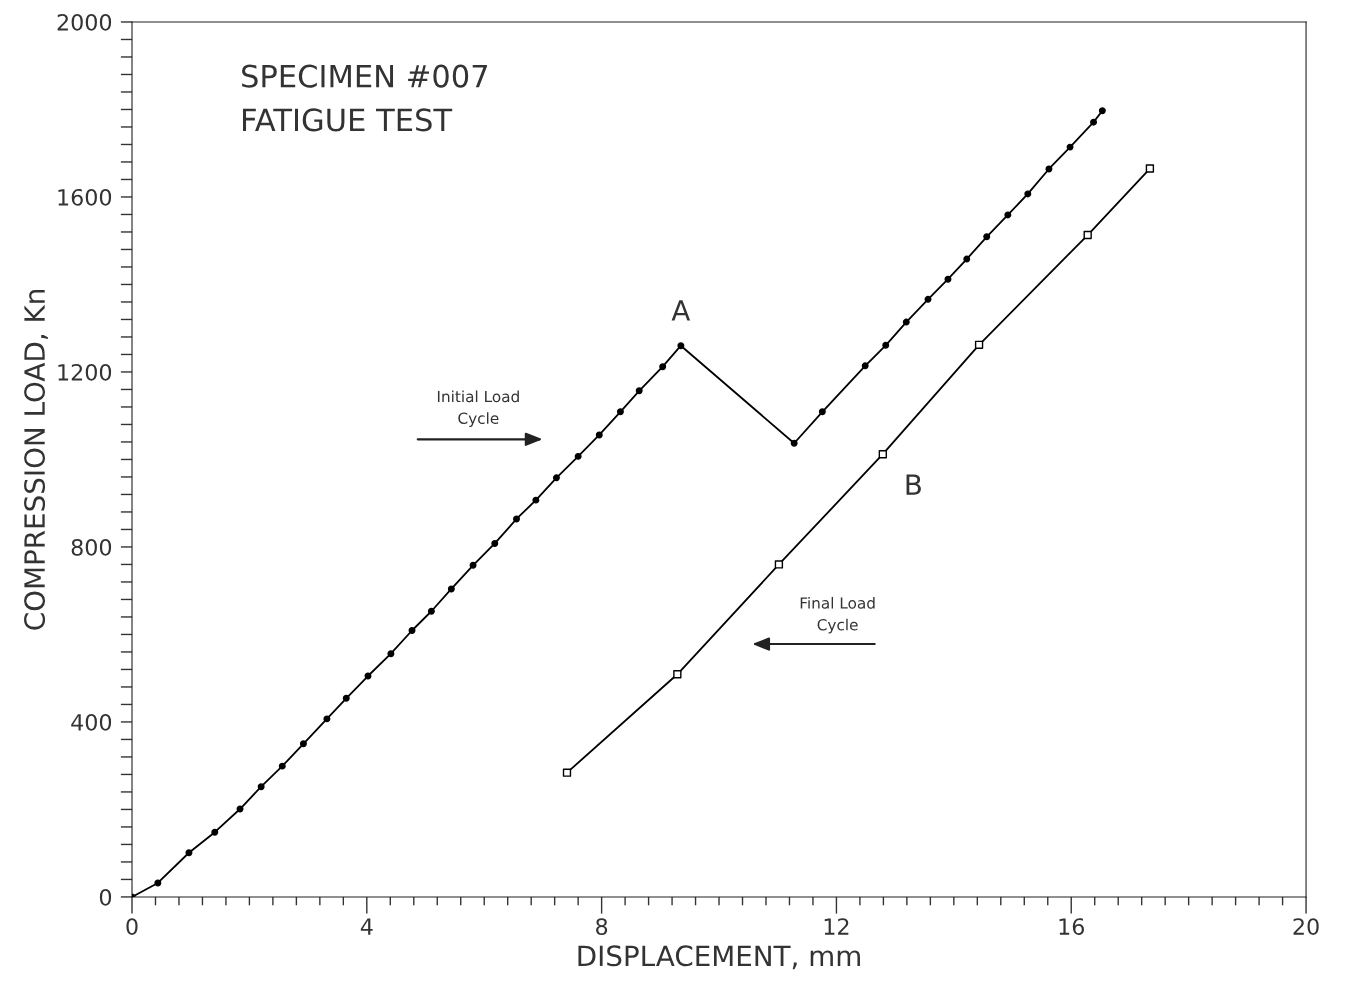 Image resolution: width=1347 pixels, height=990 pixels. Describe the element at coordinates (105, 897) in the screenshot. I see `y-tick-label: 0` at that location.